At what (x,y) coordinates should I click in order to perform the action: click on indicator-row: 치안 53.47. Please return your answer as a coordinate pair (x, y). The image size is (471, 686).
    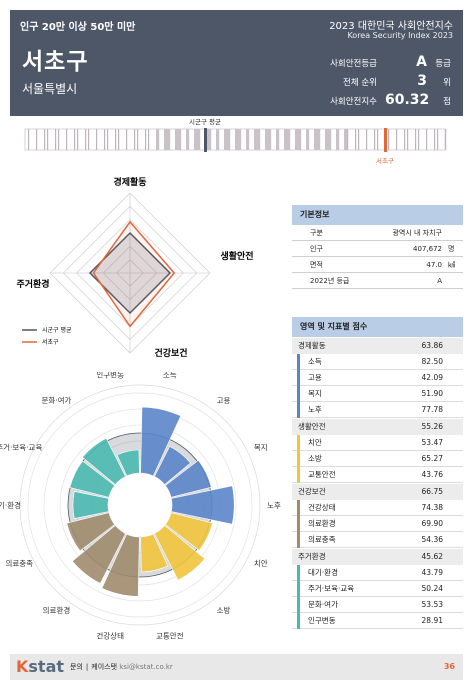
    Looking at the image, I should click on (377, 443).